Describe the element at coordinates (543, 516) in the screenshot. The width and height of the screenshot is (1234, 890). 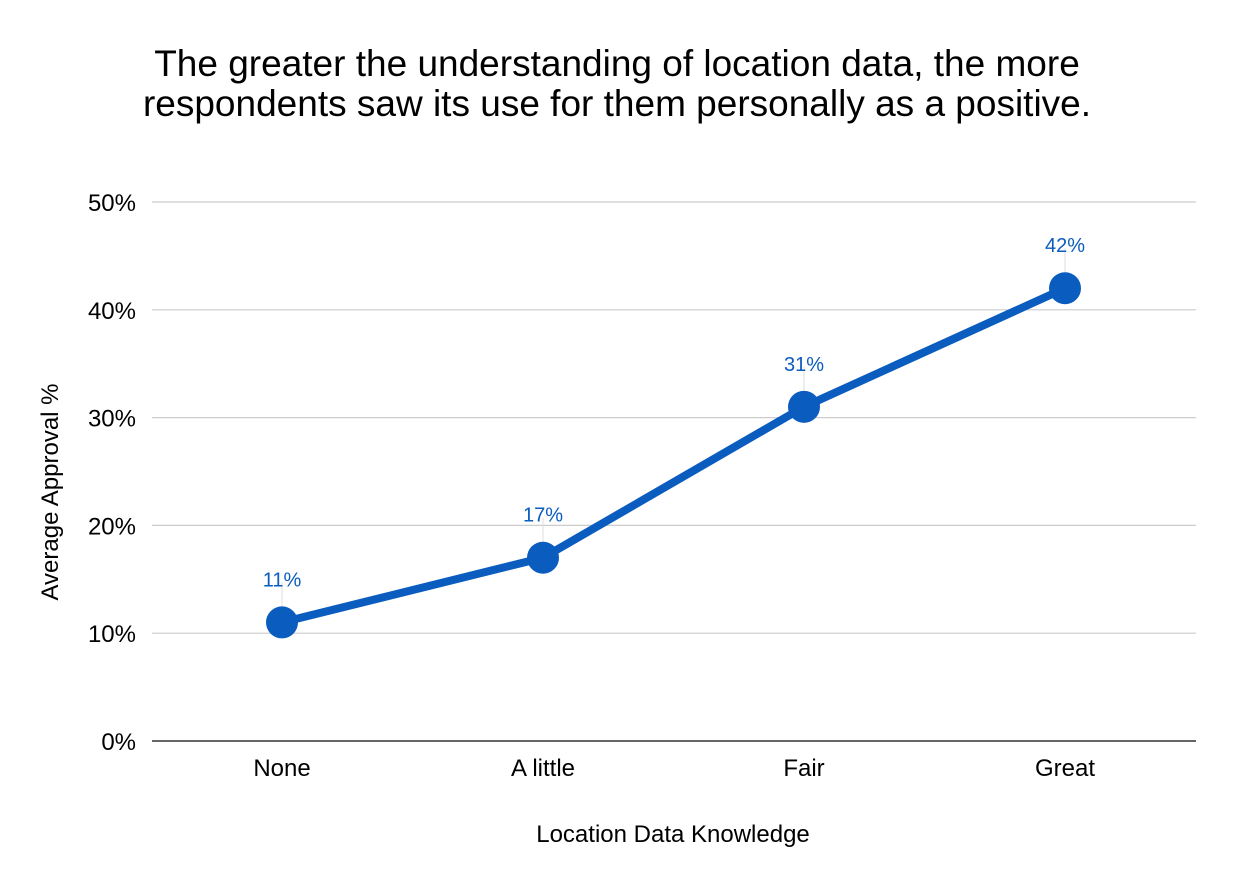
I see `data-label: 17%` at that location.